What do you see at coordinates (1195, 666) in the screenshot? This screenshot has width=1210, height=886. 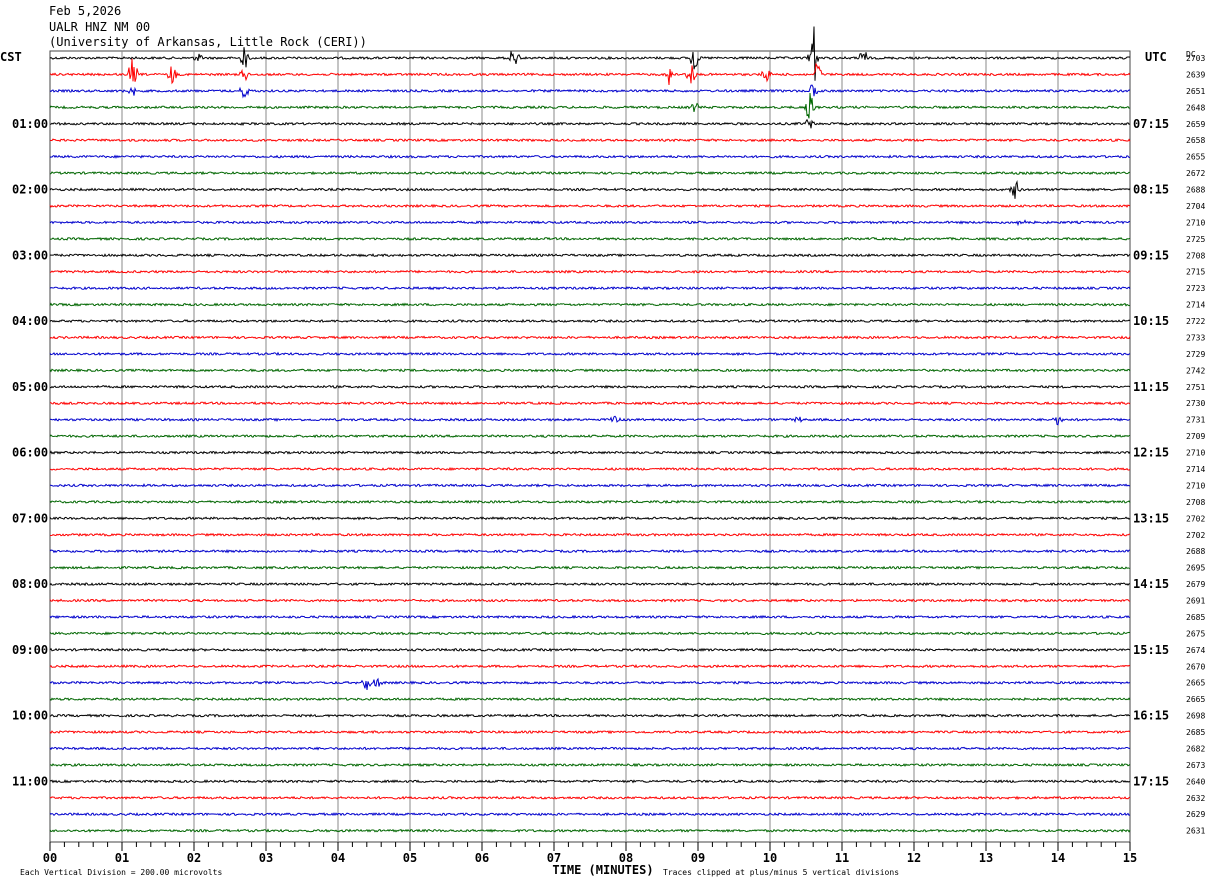 I see `dc-value: 2670` at bounding box center [1195, 666].